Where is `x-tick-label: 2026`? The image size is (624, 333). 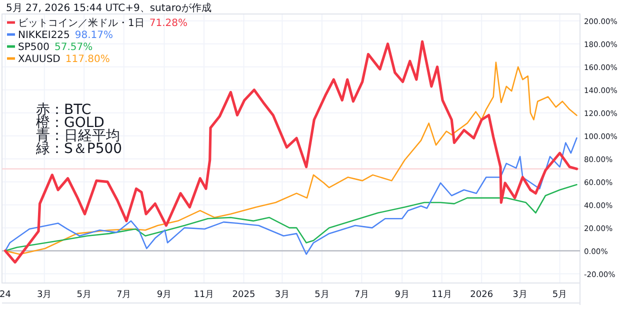
x-tick-label: 2026 is located at coordinates (482, 295).